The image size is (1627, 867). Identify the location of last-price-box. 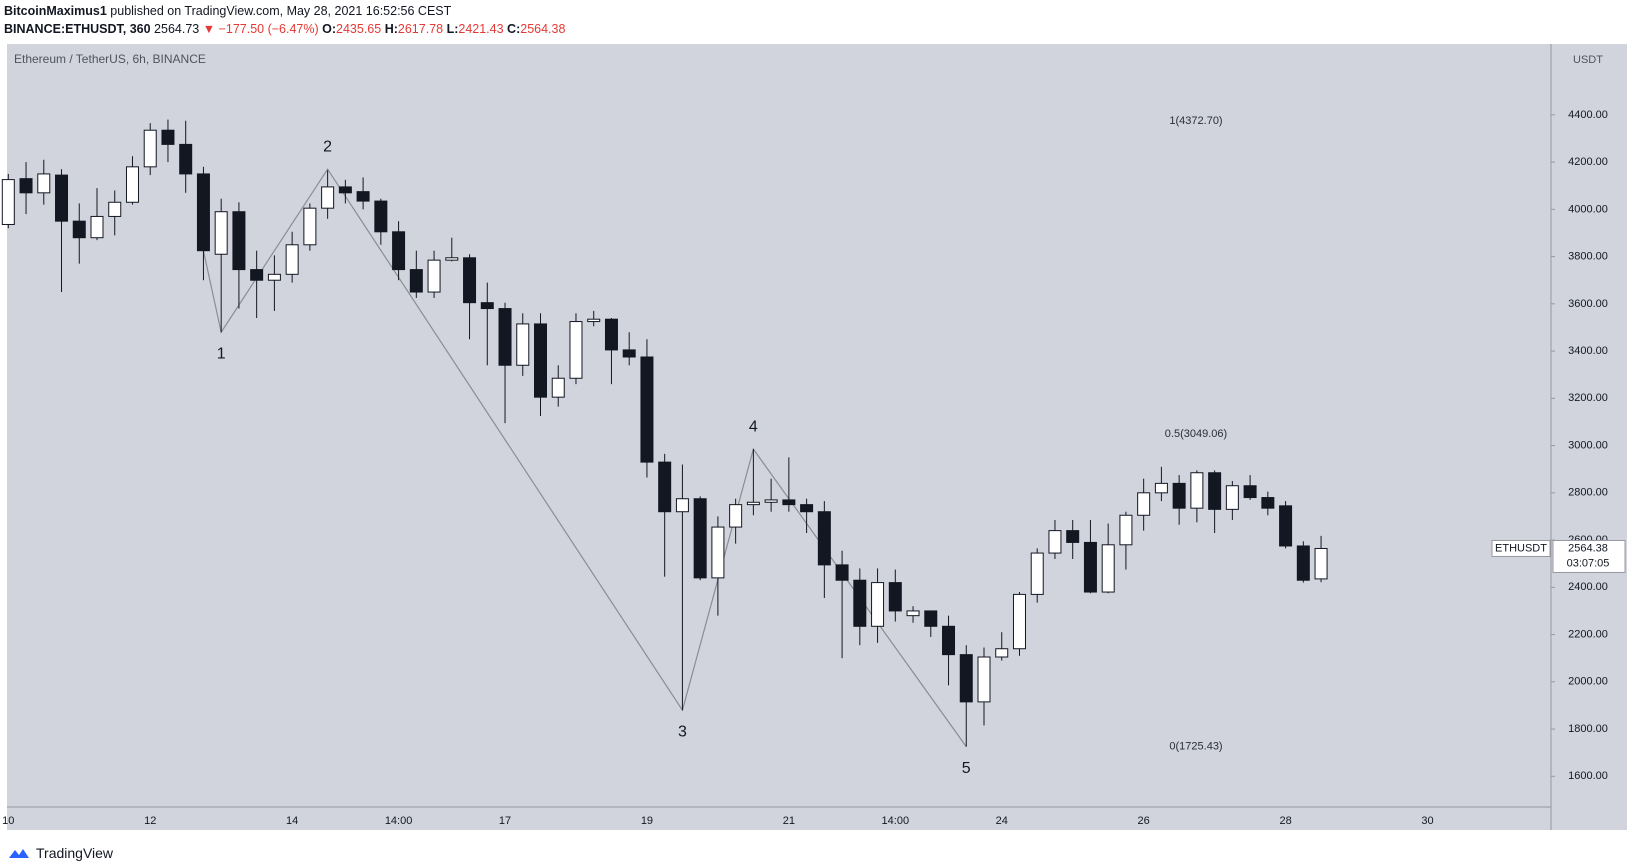
(1589, 556).